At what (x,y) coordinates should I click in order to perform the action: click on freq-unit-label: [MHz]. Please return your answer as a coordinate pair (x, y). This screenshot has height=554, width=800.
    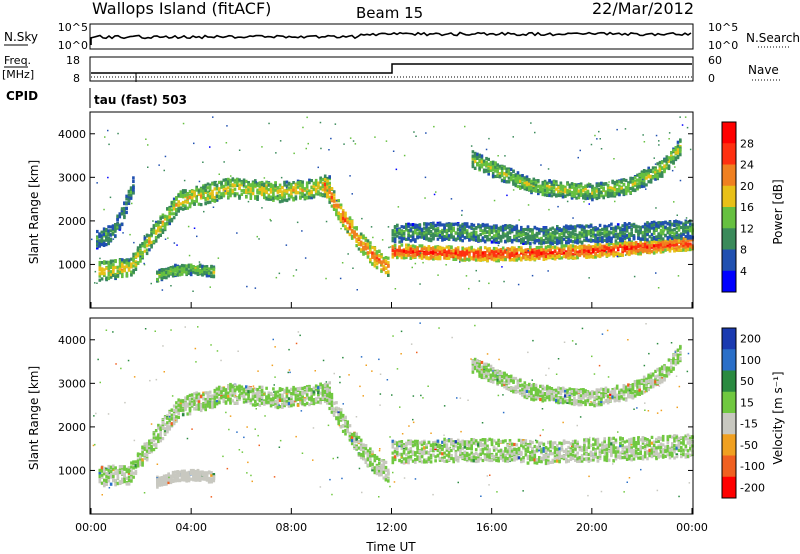
    Looking at the image, I should click on (18, 74).